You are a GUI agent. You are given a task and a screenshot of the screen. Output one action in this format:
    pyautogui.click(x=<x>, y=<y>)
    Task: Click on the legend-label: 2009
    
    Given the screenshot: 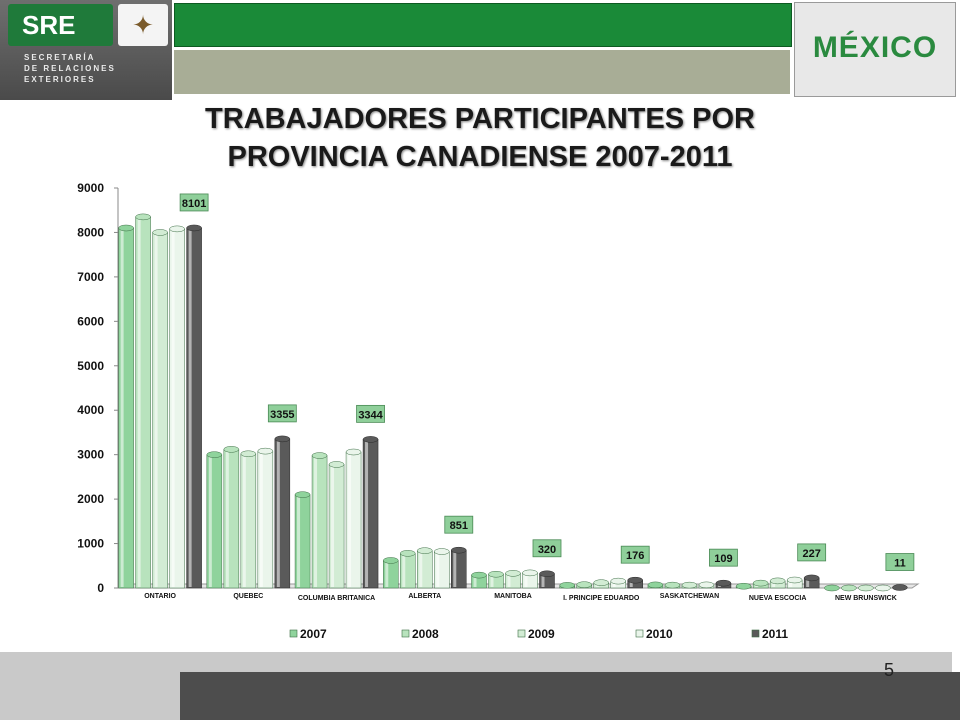 What is the action you would take?
    pyautogui.click(x=541, y=634)
    